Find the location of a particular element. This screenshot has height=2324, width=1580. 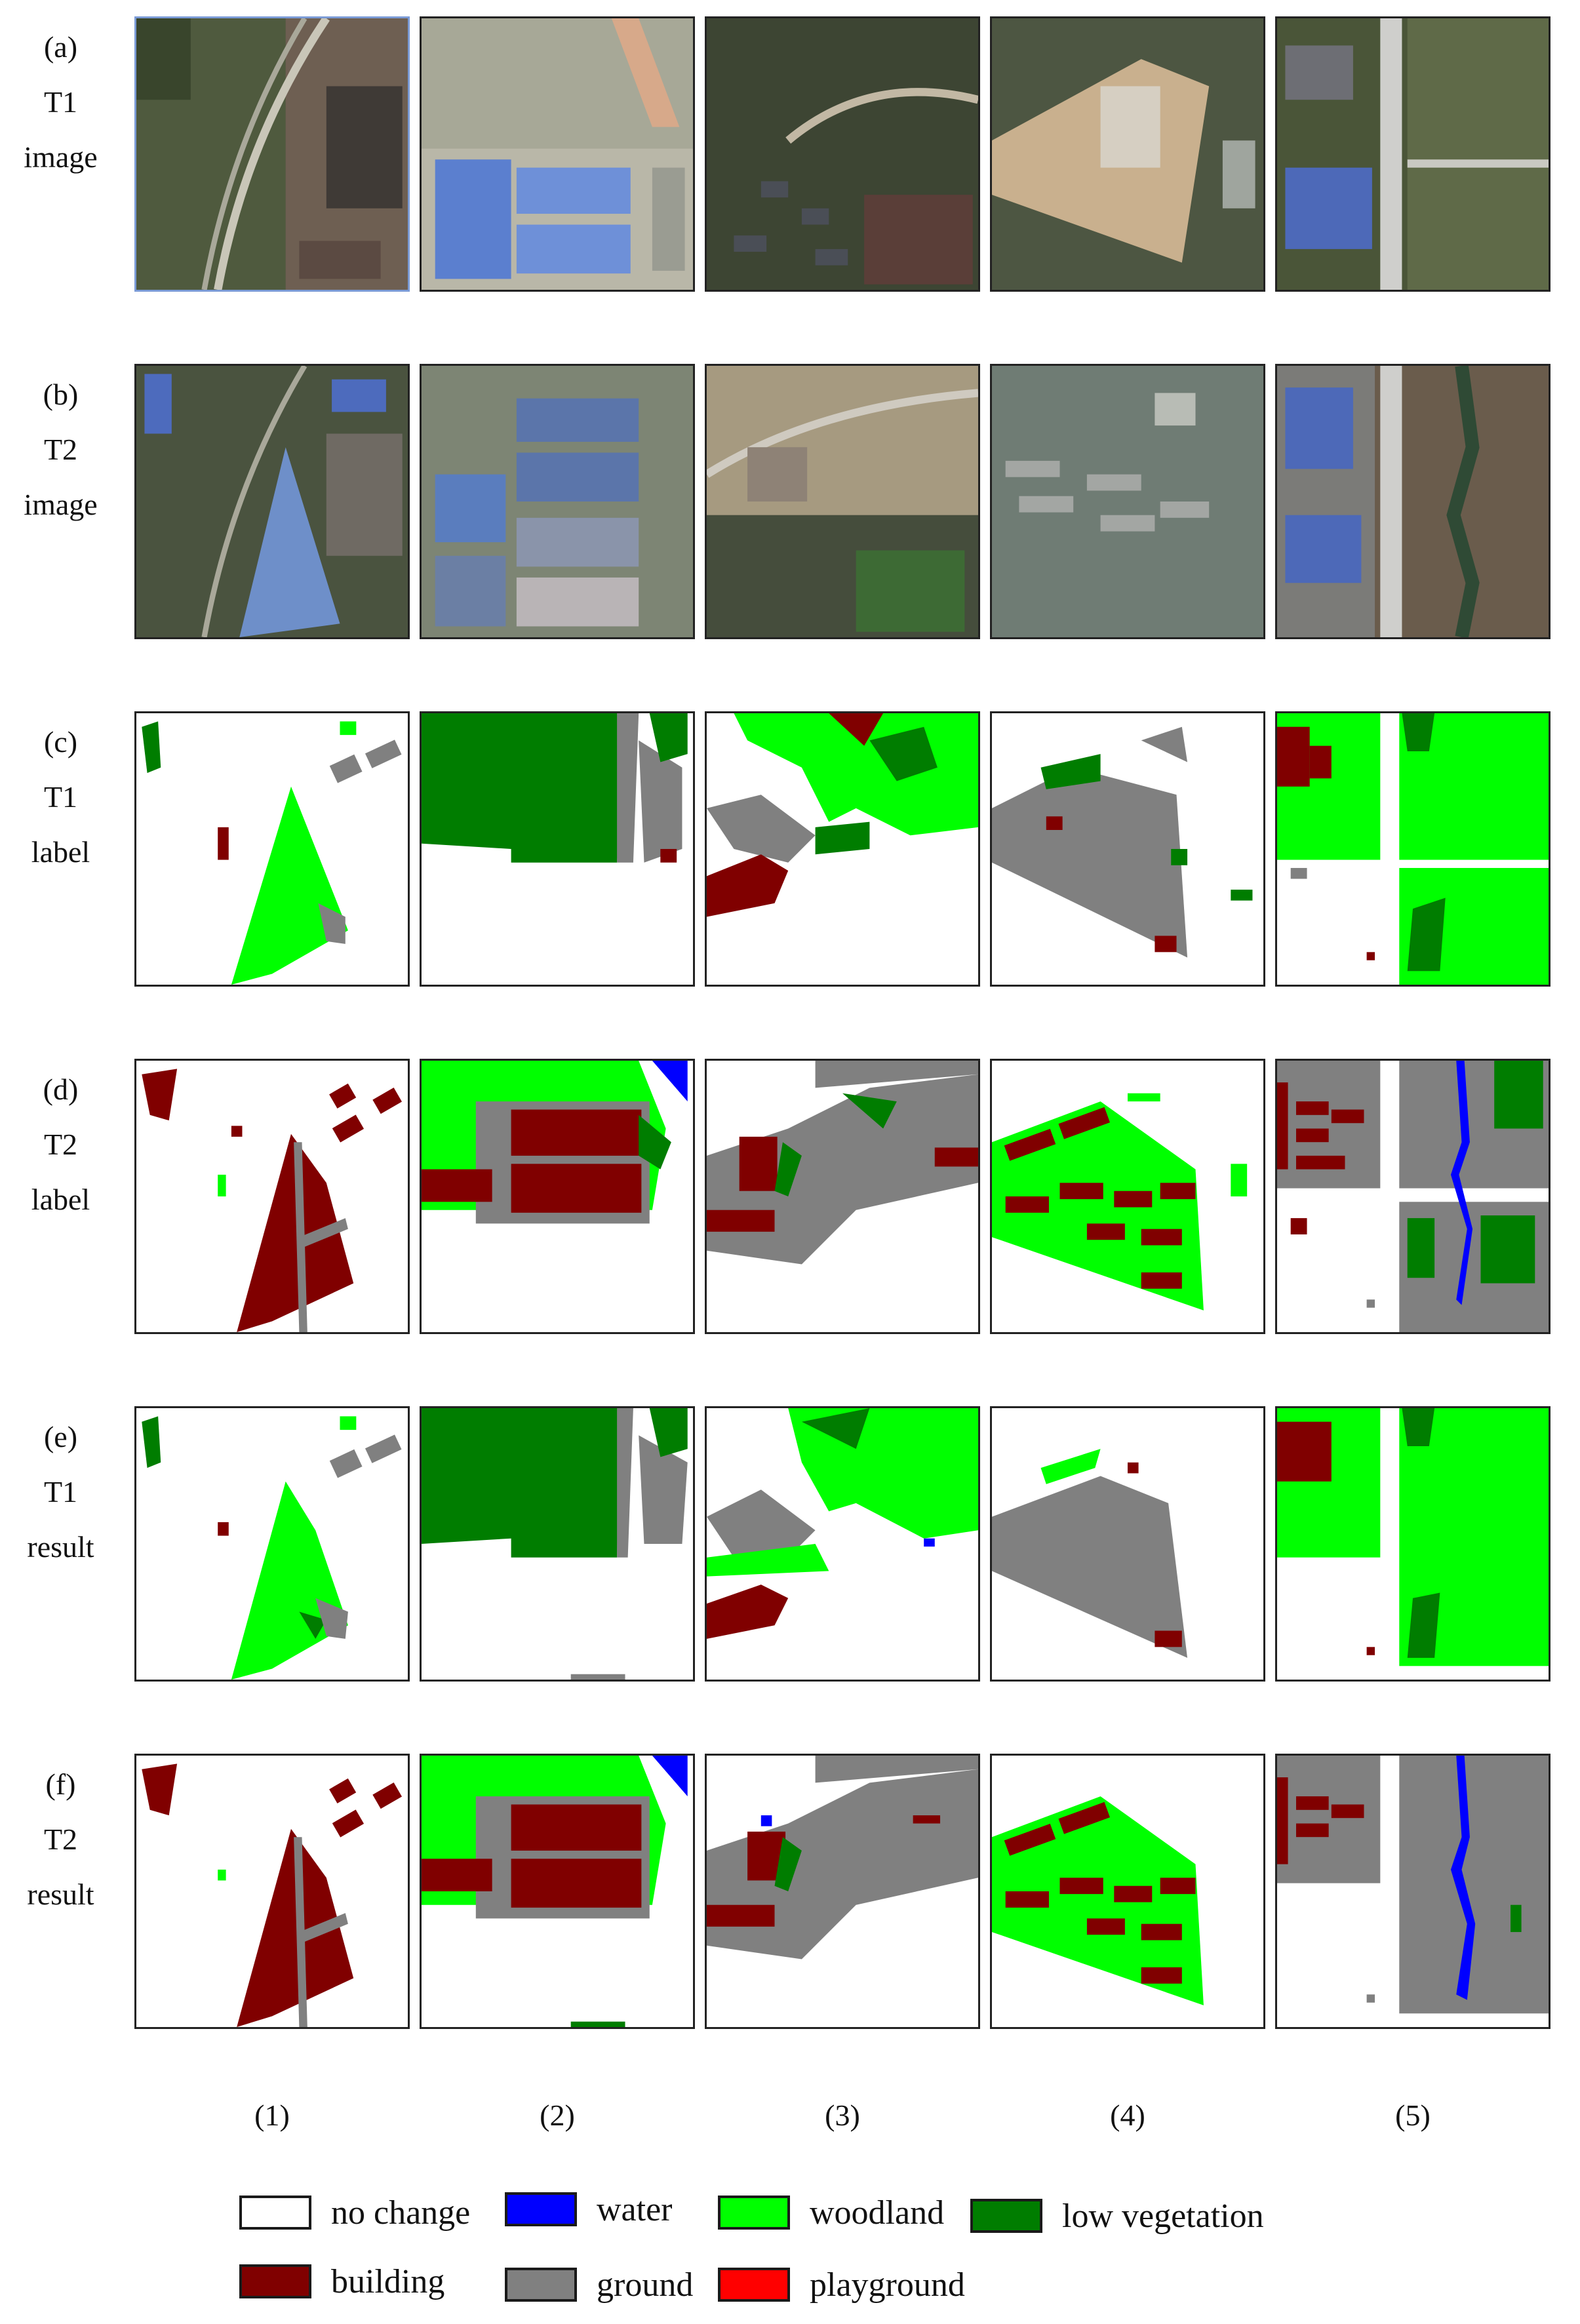

legend-swatch-water is located at coordinates (541, 2209).